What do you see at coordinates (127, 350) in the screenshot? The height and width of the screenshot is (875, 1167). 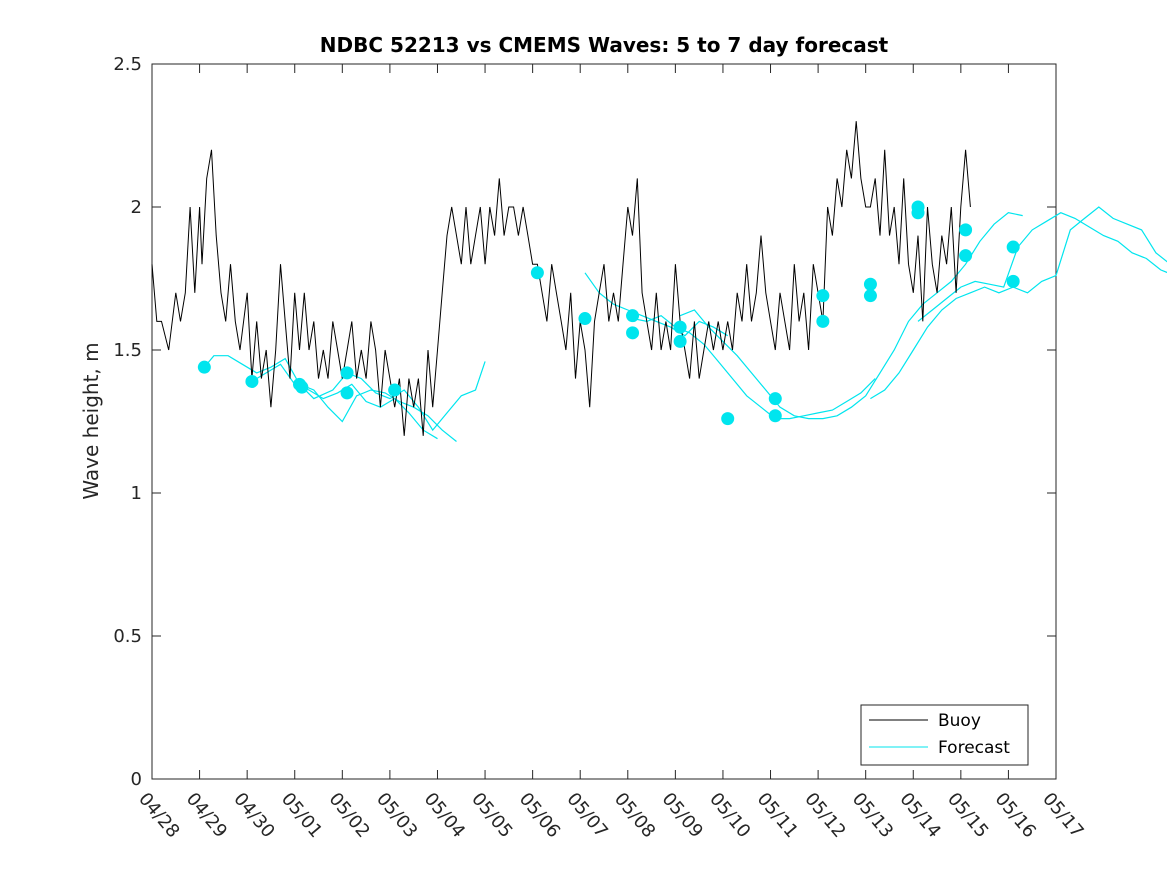 I see `y-tick-label: 1.5` at bounding box center [127, 350].